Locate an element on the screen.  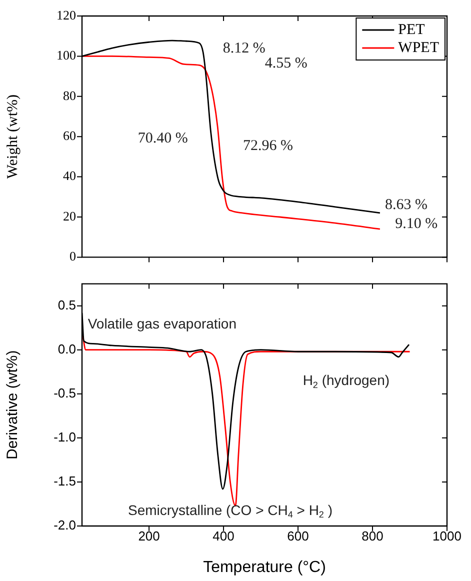
y-tick-label: 100 is located at coordinates (66, 55).